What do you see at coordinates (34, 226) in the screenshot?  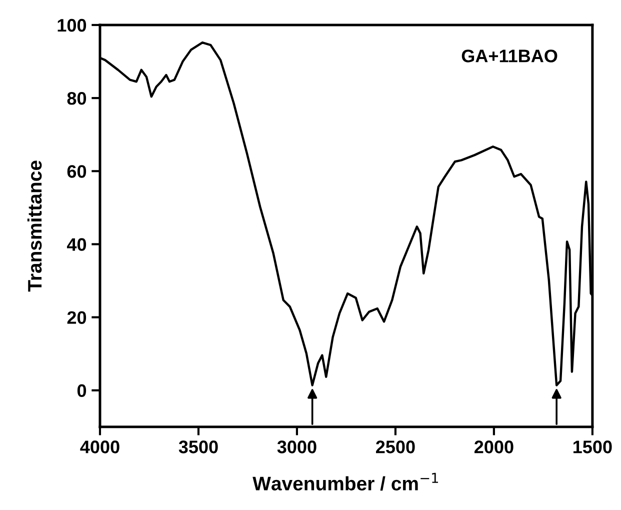 I see `y-axis-title: Transmittance` at bounding box center [34, 226].